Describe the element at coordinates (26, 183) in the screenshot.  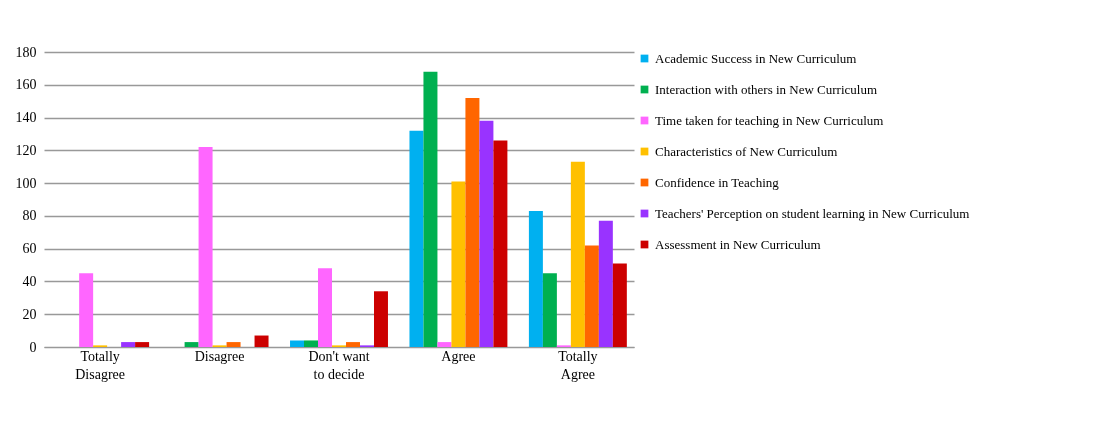
I see `y-tick-label: 100` at that location.